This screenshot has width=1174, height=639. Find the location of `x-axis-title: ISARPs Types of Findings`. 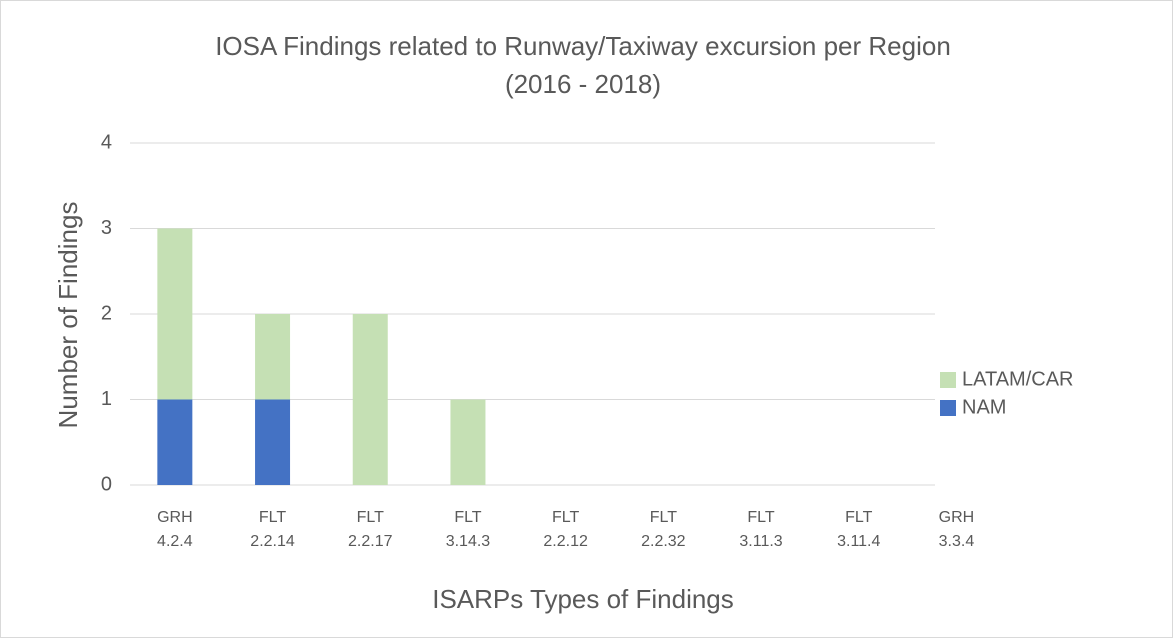

x-axis-title: ISARPs Types of Findings is located at coordinates (583, 599).